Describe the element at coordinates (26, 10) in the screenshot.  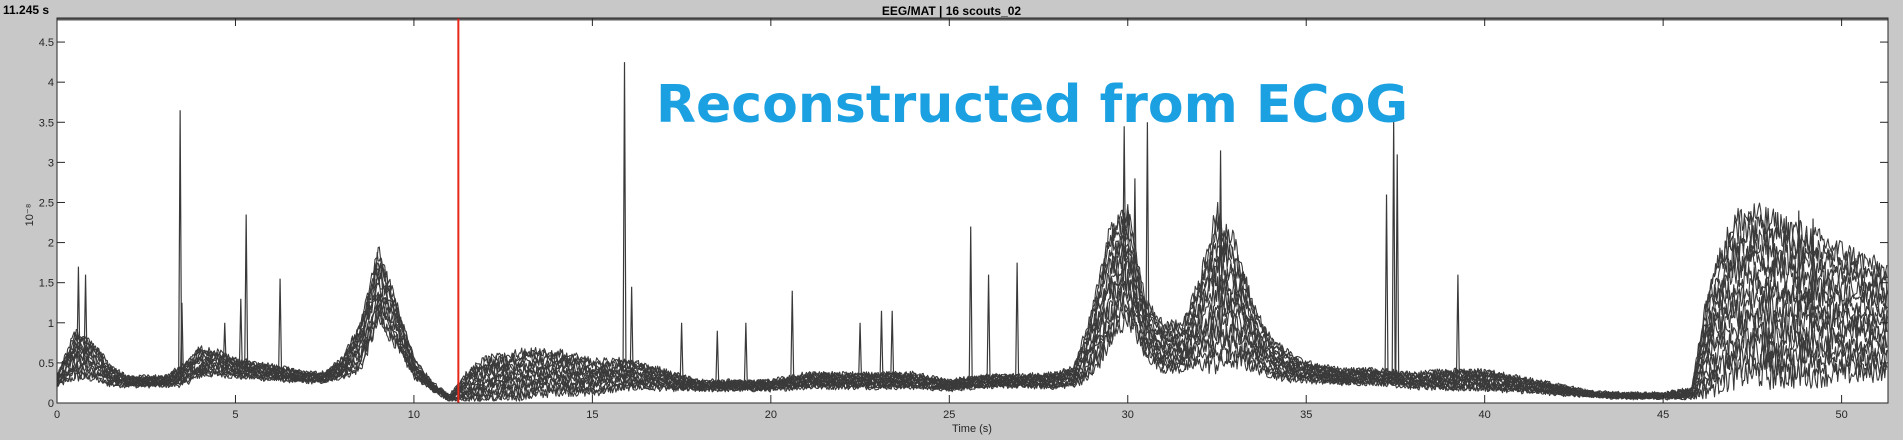
I see `time-readout: 11.245 s` at that location.